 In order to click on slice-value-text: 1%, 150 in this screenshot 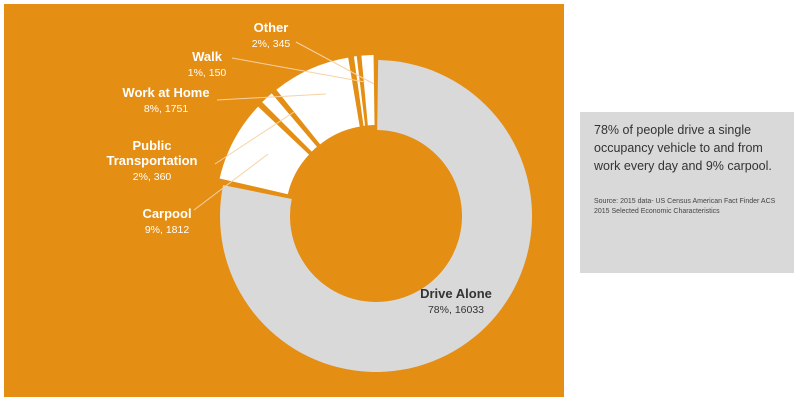, I will do `click(207, 73)`.